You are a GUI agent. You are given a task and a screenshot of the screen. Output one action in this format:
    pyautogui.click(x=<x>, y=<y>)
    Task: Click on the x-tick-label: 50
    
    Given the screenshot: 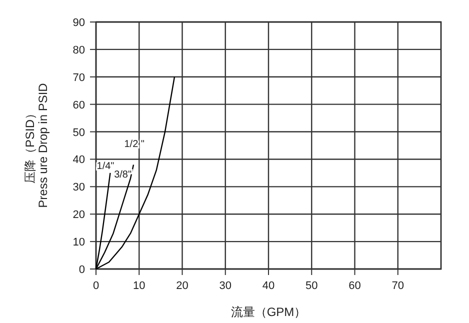 What is the action you would take?
    pyautogui.click(x=312, y=286)
    